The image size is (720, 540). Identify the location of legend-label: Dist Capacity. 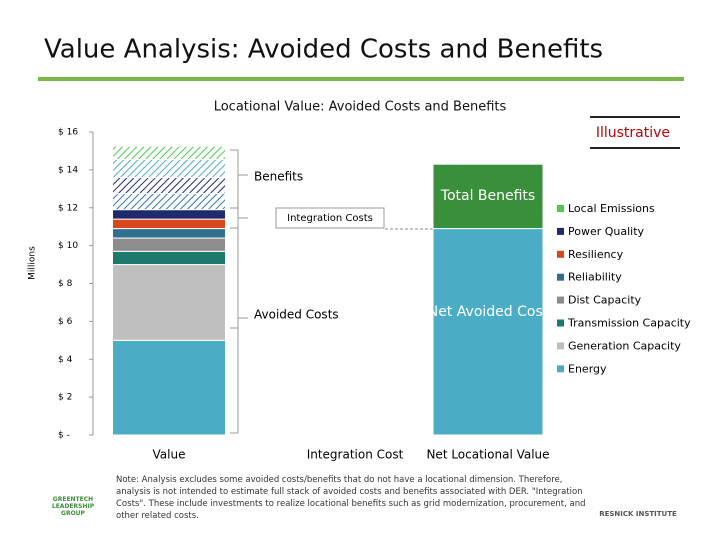
(605, 300).